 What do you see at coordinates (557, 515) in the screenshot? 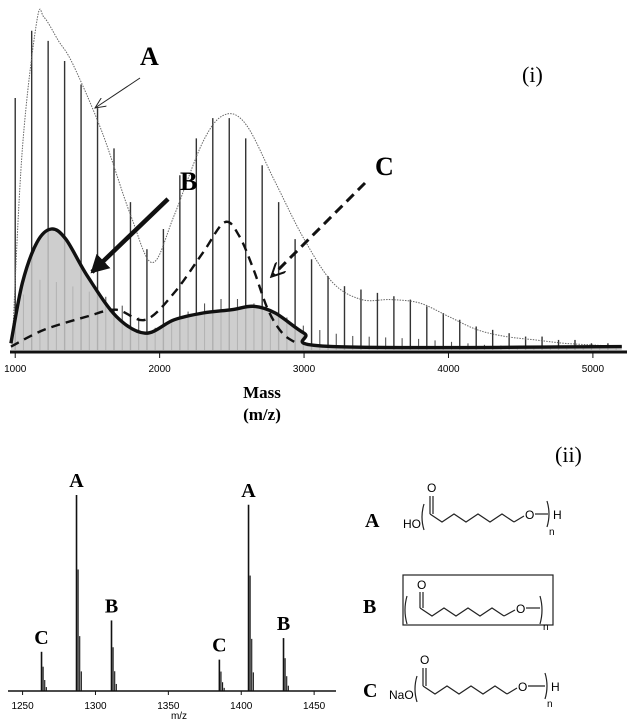
I see `structure-a-end-right: H` at bounding box center [557, 515].